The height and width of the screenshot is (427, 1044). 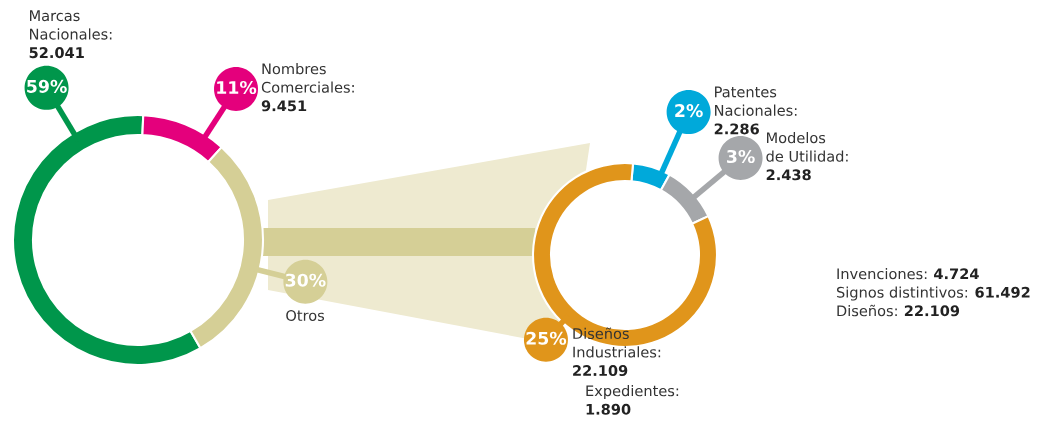 I want to click on data-label: 11%, so click(x=237, y=87).